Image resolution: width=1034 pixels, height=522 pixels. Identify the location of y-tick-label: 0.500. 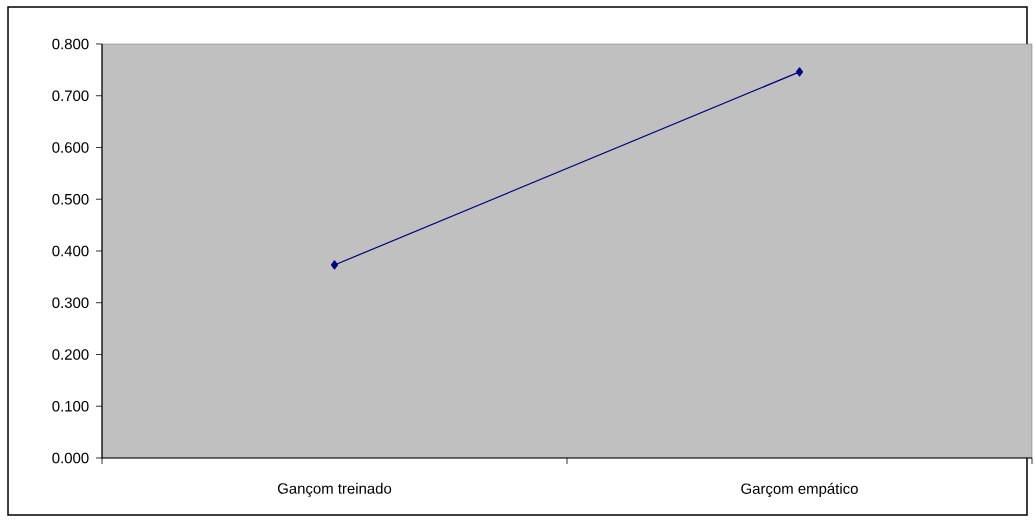
(70, 199).